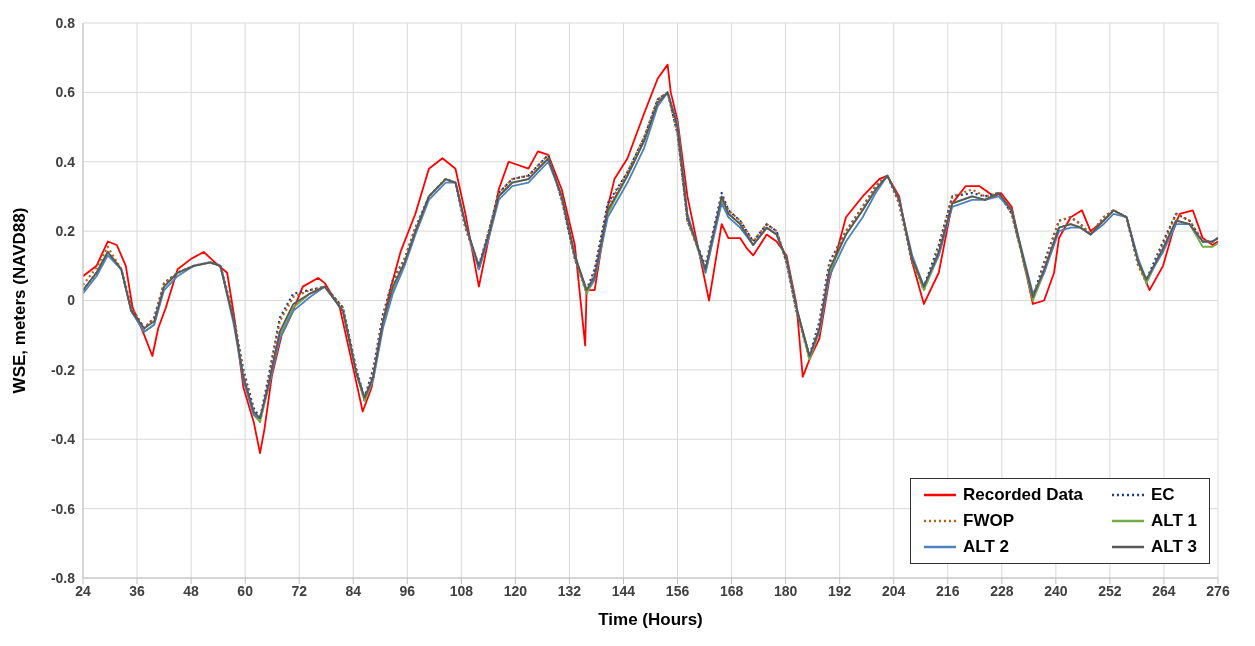 The height and width of the screenshot is (646, 1255). Describe the element at coordinates (989, 521) in the screenshot. I see `legend-label: FWOP` at that location.